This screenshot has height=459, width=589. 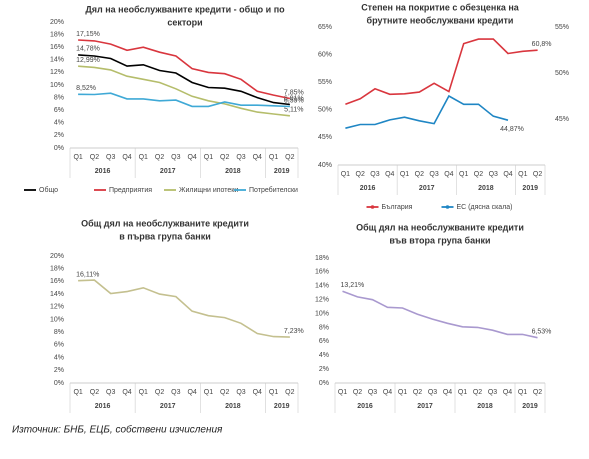 What do you see at coordinates (59, 97) in the screenshot?
I see `y-tick-label: 8%` at bounding box center [59, 97].